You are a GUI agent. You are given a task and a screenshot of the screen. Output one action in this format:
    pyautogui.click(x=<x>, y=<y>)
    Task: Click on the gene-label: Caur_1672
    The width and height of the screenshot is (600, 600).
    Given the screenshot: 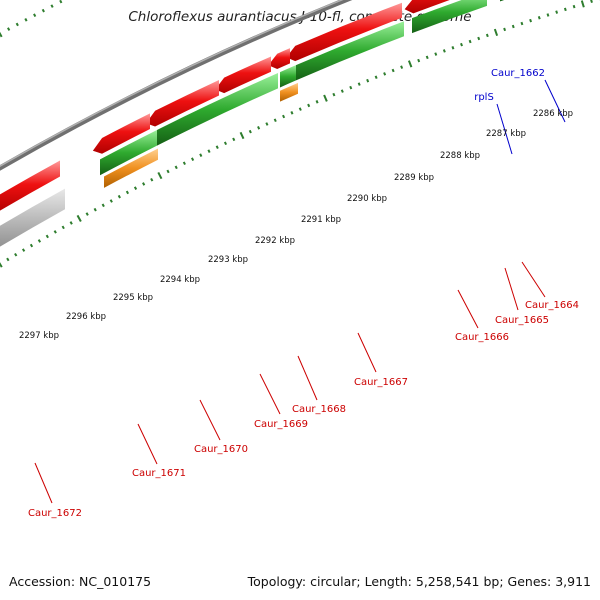 What is the action you would take?
    pyautogui.click(x=55, y=513)
    